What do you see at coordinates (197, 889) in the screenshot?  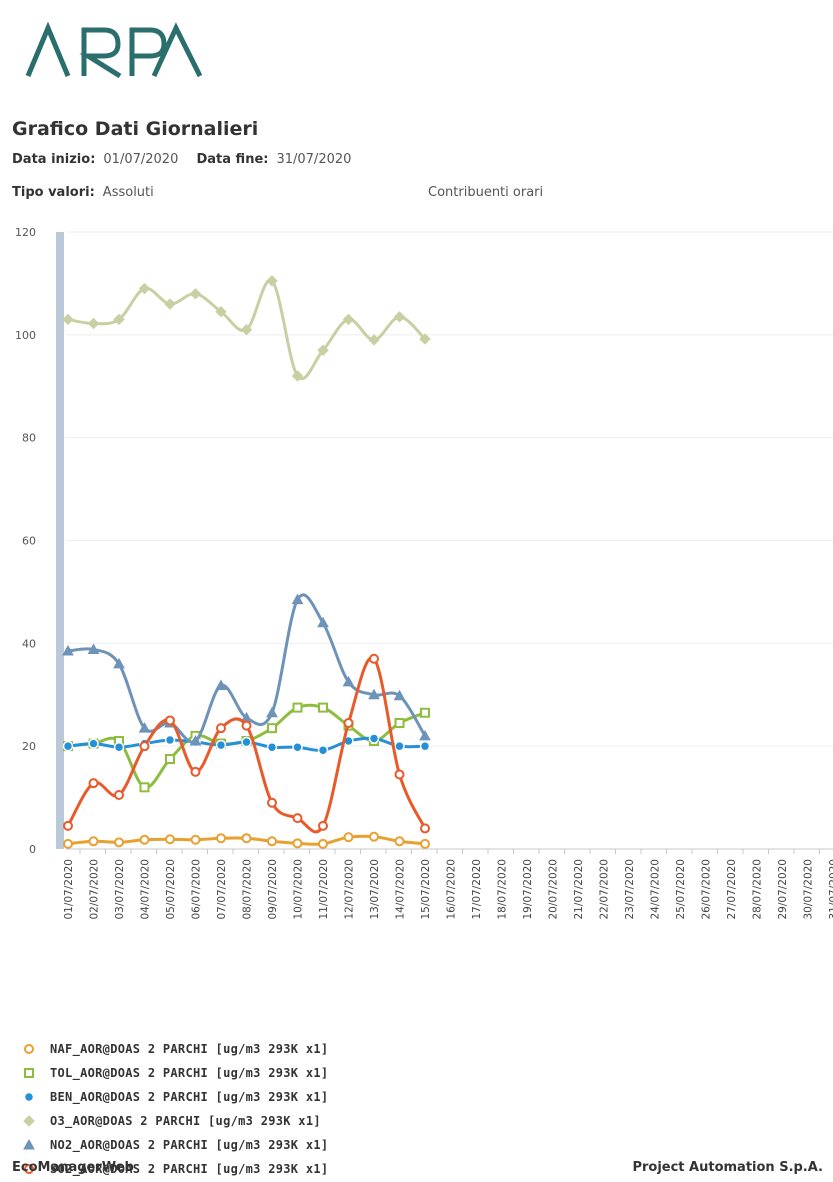 I see `x-tick-label: 06/07/2020` at bounding box center [197, 889].